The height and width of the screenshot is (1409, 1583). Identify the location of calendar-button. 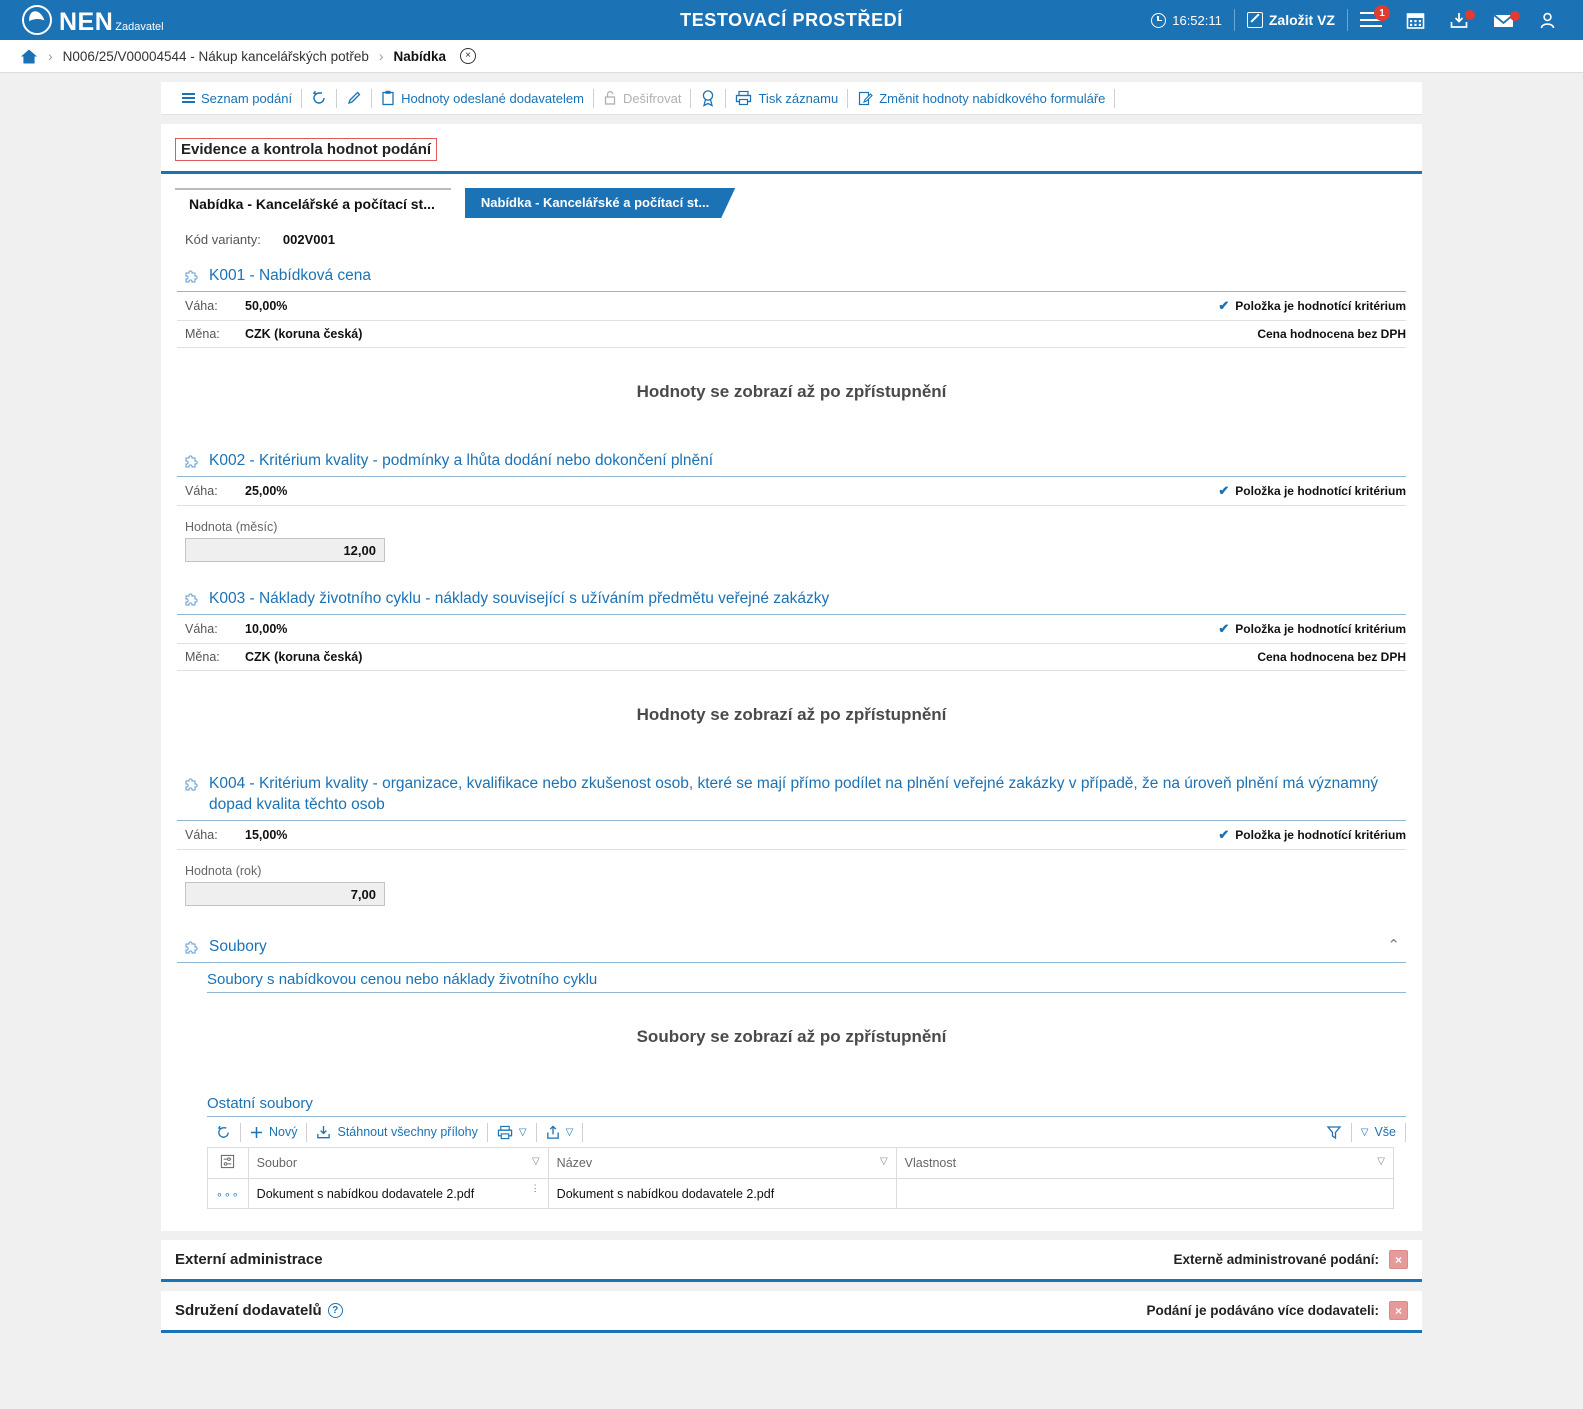
(1415, 20).